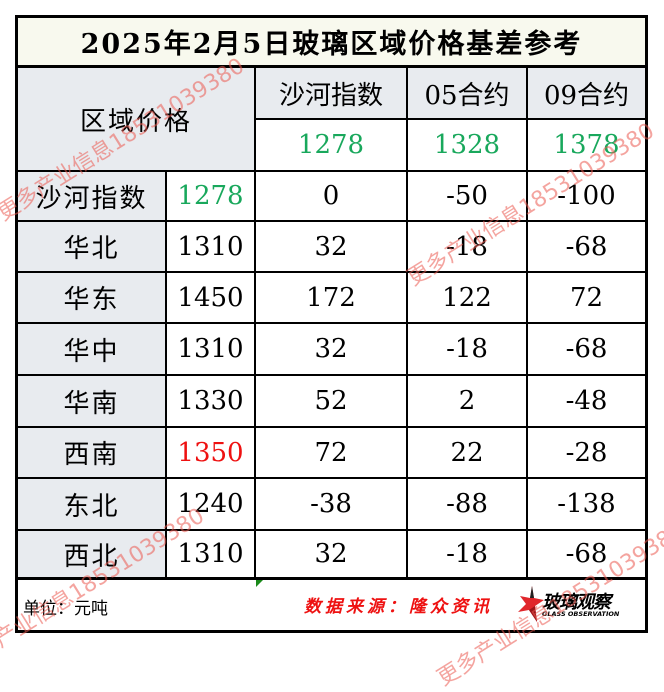 The height and width of the screenshot is (692, 664). Describe the element at coordinates (586, 402) in the screenshot. I see `basis-09: -48` at that location.